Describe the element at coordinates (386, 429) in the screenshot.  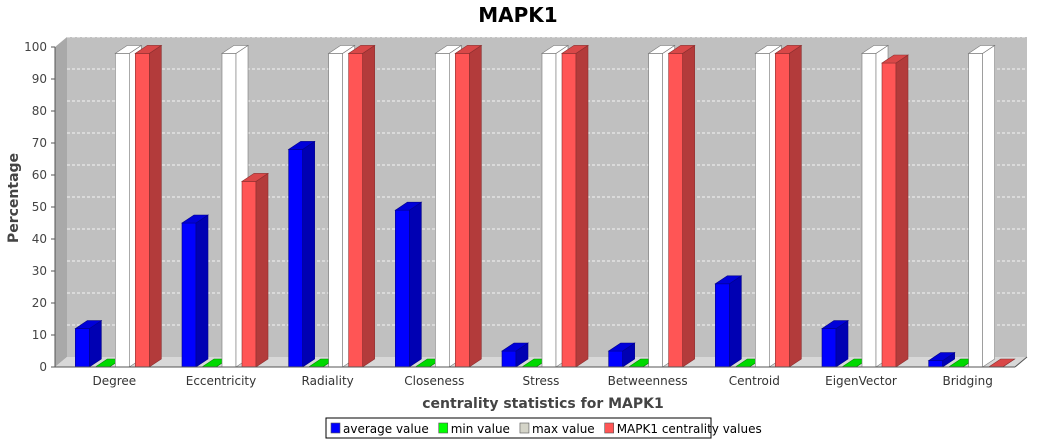
I see `legend-item-label: average value` at that location.